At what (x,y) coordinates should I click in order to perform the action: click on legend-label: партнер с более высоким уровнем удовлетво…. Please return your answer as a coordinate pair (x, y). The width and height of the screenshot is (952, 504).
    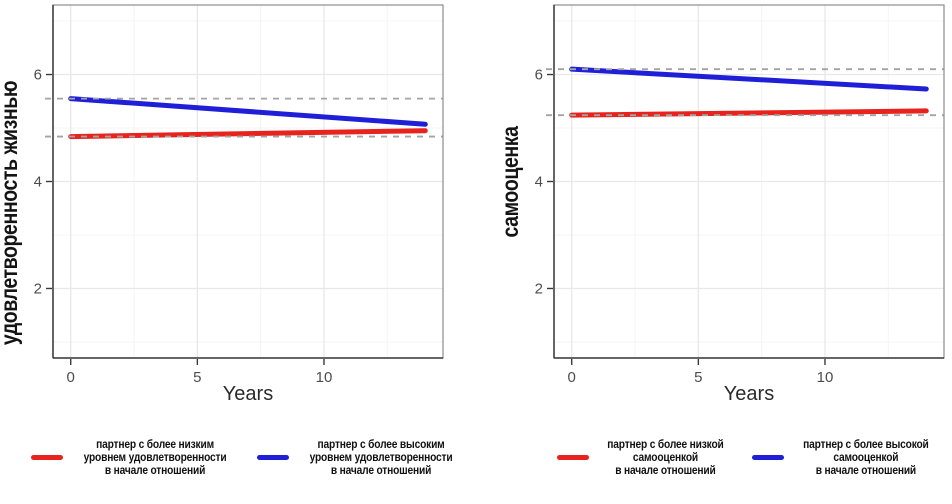
    Looking at the image, I should click on (381, 457).